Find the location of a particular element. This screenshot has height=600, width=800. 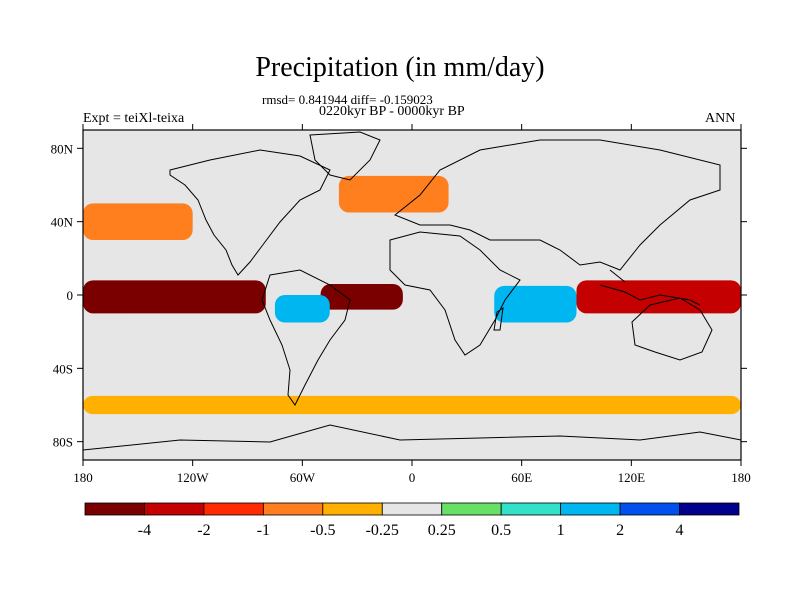

lat-tick-label: 0 is located at coordinates (70, 295).